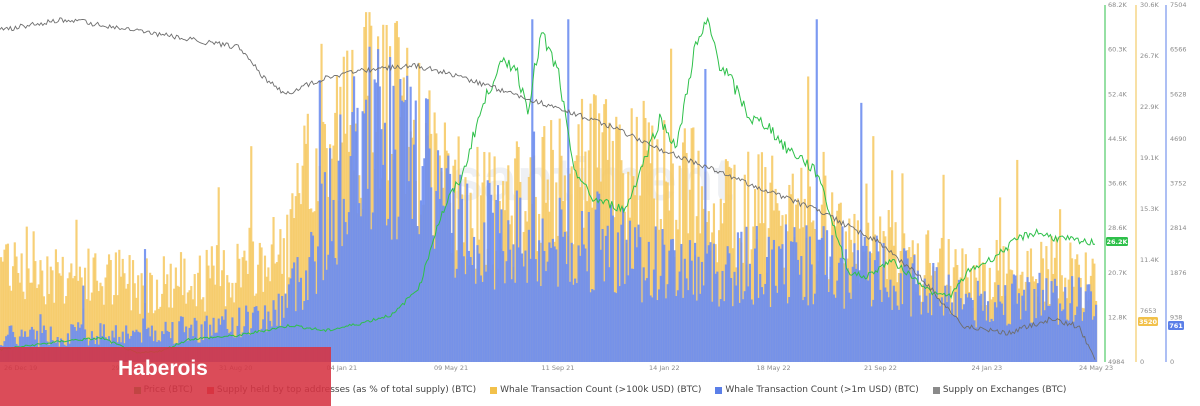 The width and height of the screenshot is (1200, 406). I want to click on whale-1m-tick-label: 4690, so click(1178, 139).